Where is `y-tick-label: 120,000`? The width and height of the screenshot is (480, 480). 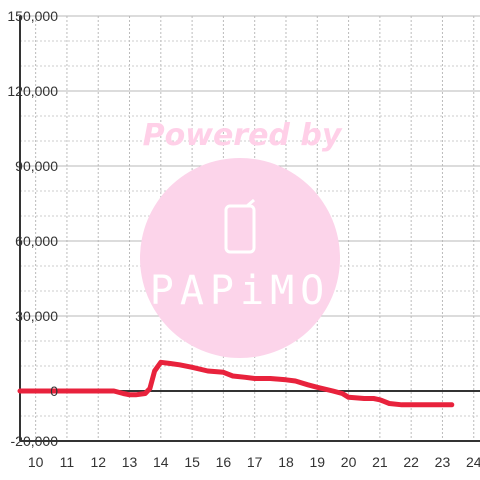 y-tick-label: 120,000 is located at coordinates (32, 91).